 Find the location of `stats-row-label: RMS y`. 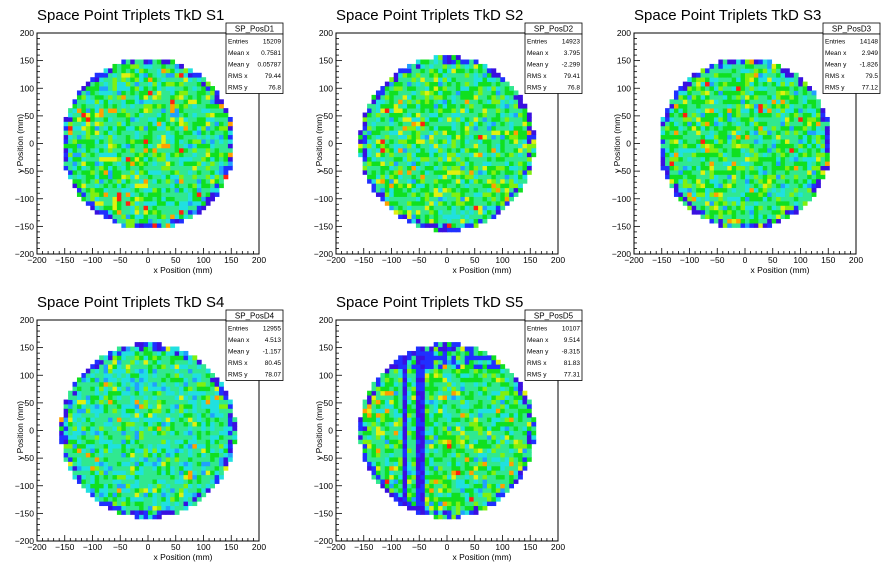

stats-row-label: RMS y is located at coordinates (238, 88).